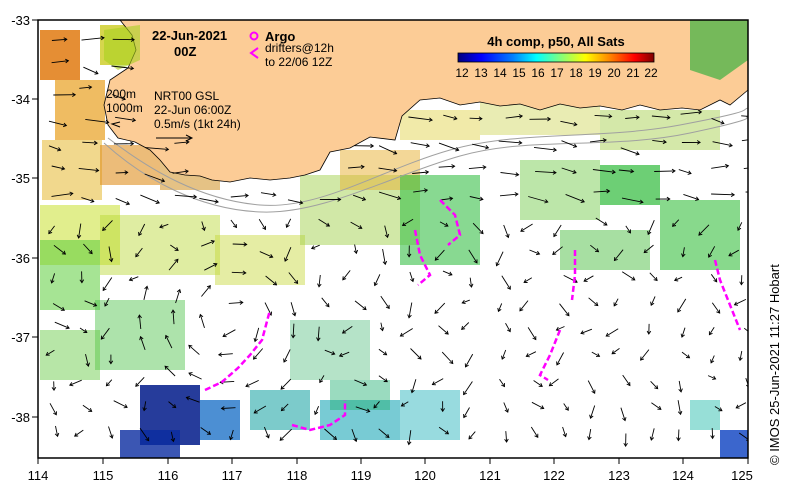 The image size is (790, 492). I want to click on y-tick-label: -37, so click(20, 337).